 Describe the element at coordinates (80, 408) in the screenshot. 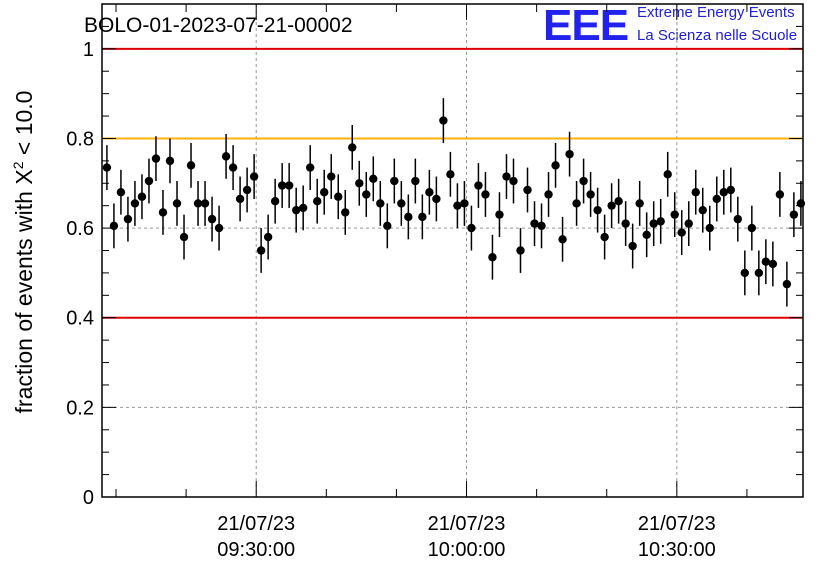

I see `y-tick-label: 0.2` at that location.